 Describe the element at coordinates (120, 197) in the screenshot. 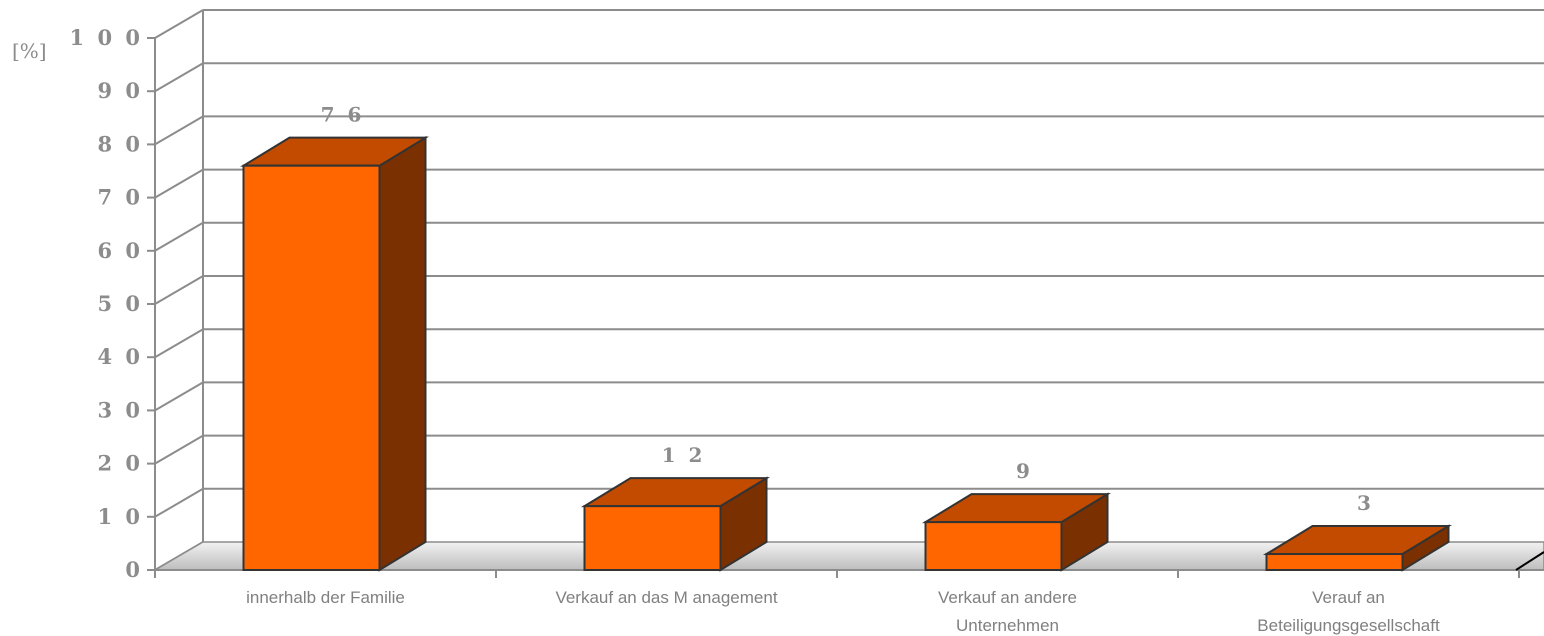

I see `y-tick-label: 7 0` at that location.